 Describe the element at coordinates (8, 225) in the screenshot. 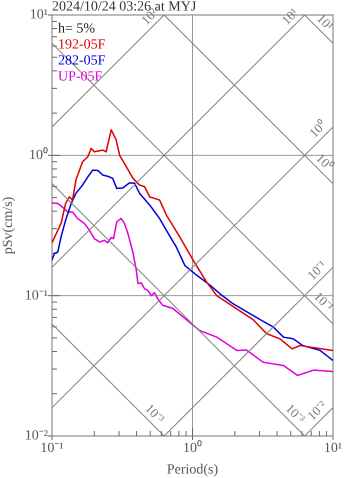

I see `y-axis-title: pSv(cm/s)` at that location.